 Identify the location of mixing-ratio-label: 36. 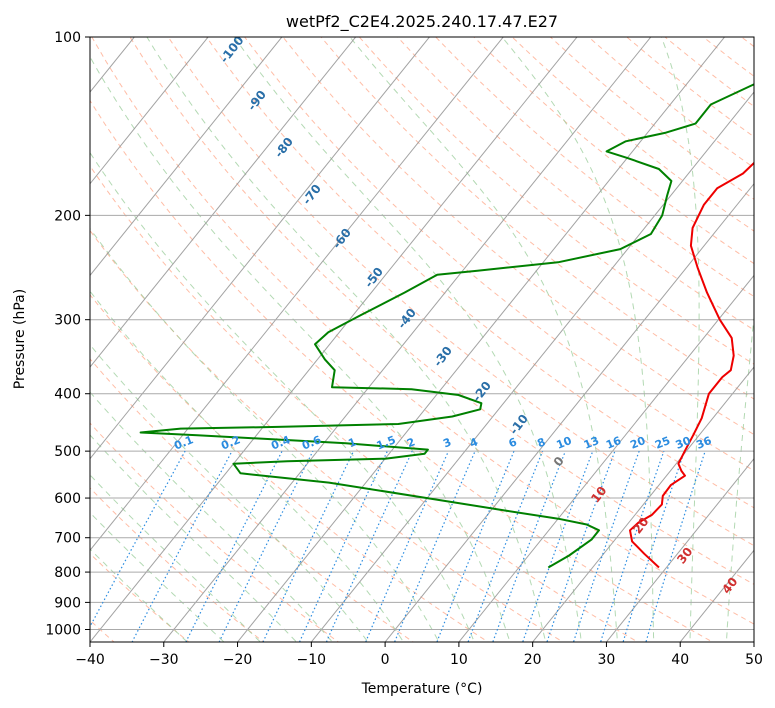
(703, 443).